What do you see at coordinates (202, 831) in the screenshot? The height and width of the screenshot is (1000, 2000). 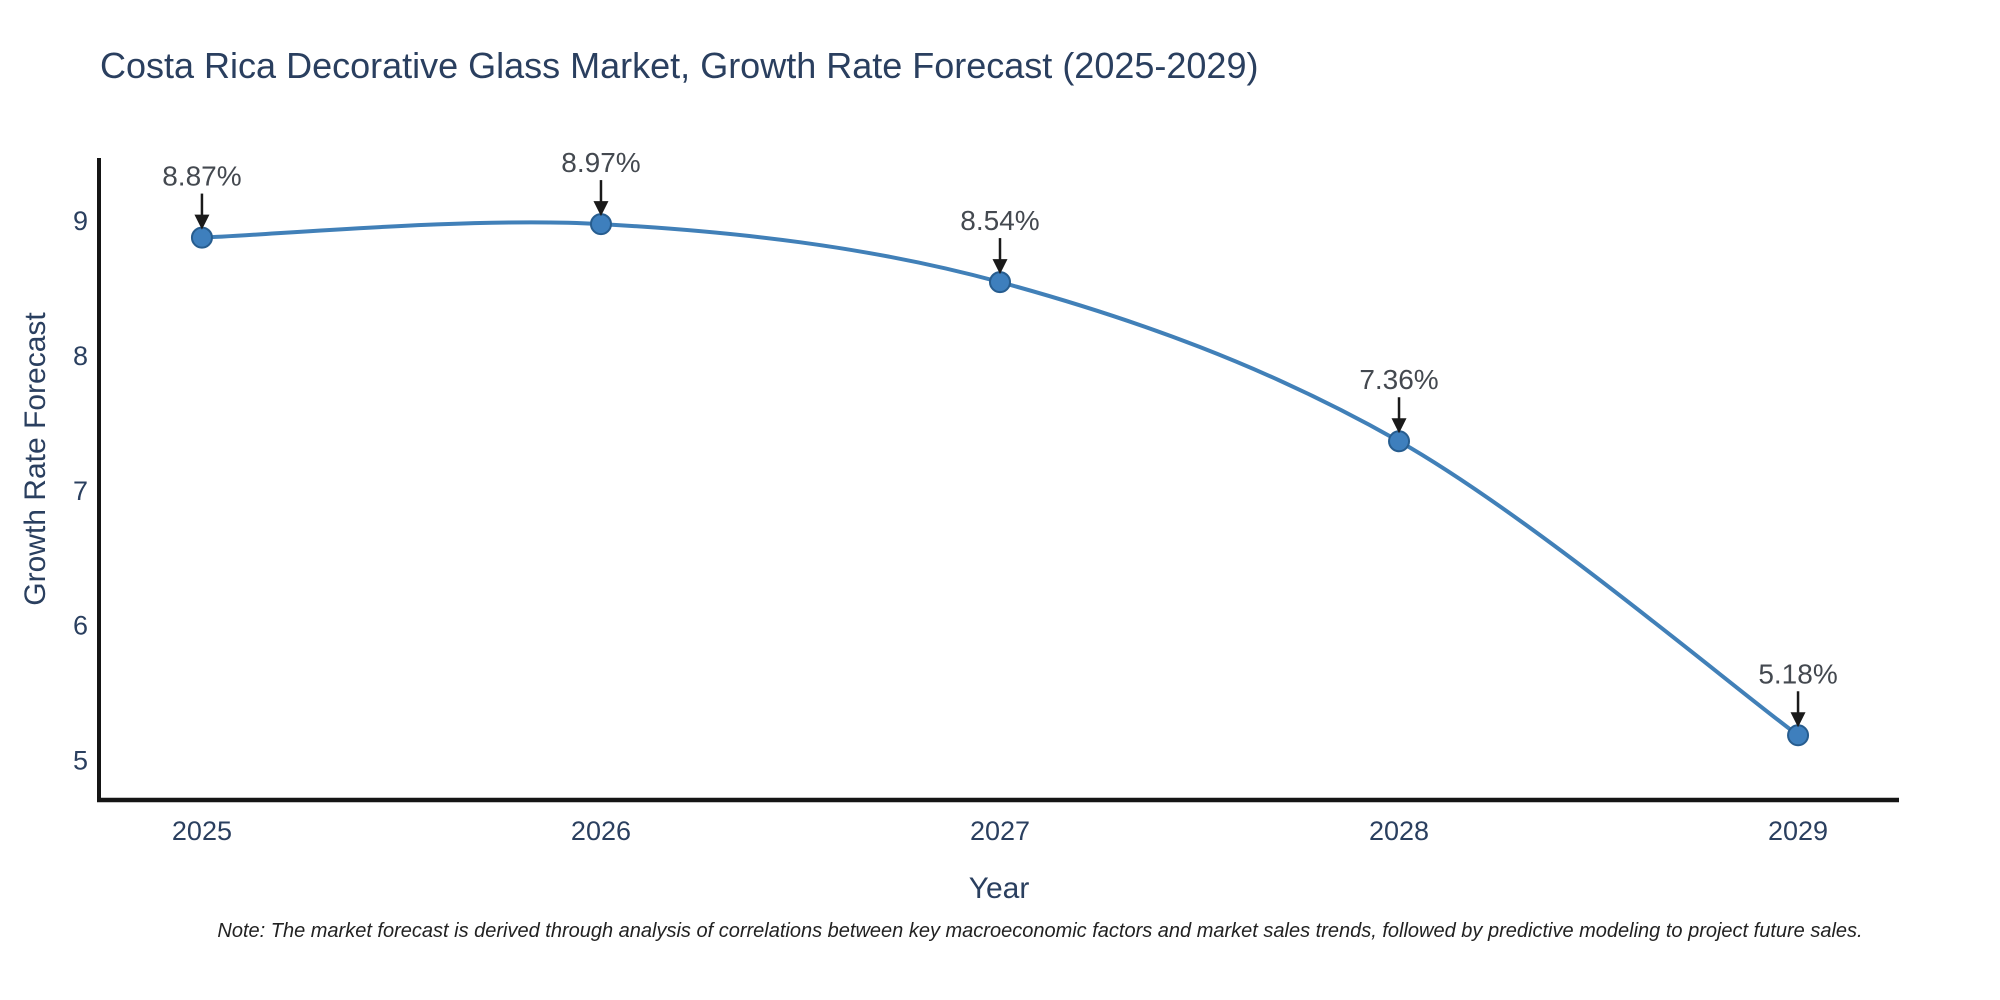 I see `x-tick-label: 2025` at bounding box center [202, 831].